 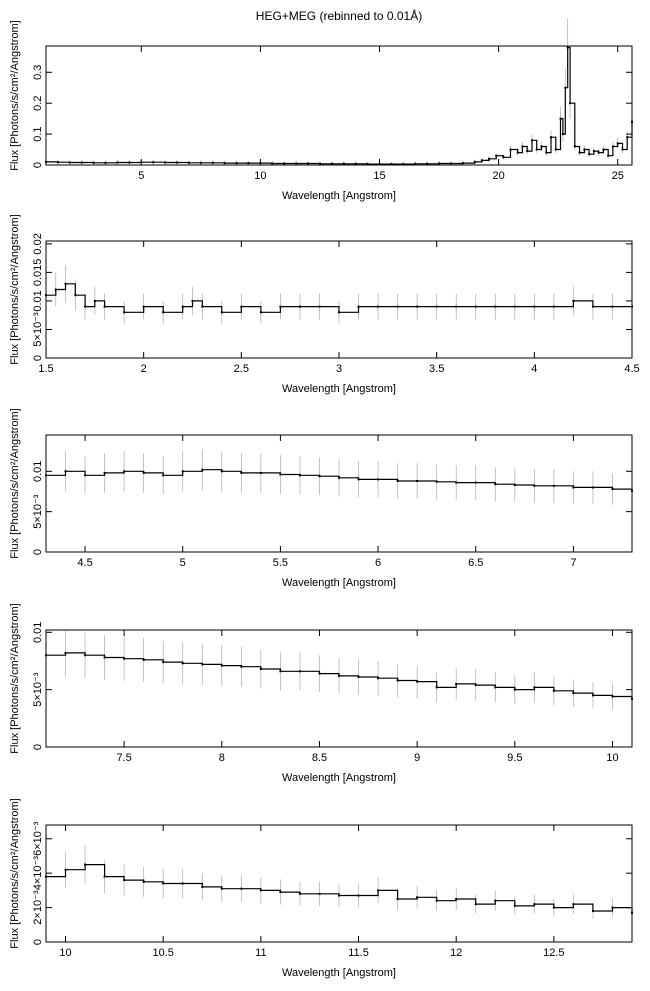 What do you see at coordinates (498, 176) in the screenshot?
I see `x-tick-label: 20` at bounding box center [498, 176].